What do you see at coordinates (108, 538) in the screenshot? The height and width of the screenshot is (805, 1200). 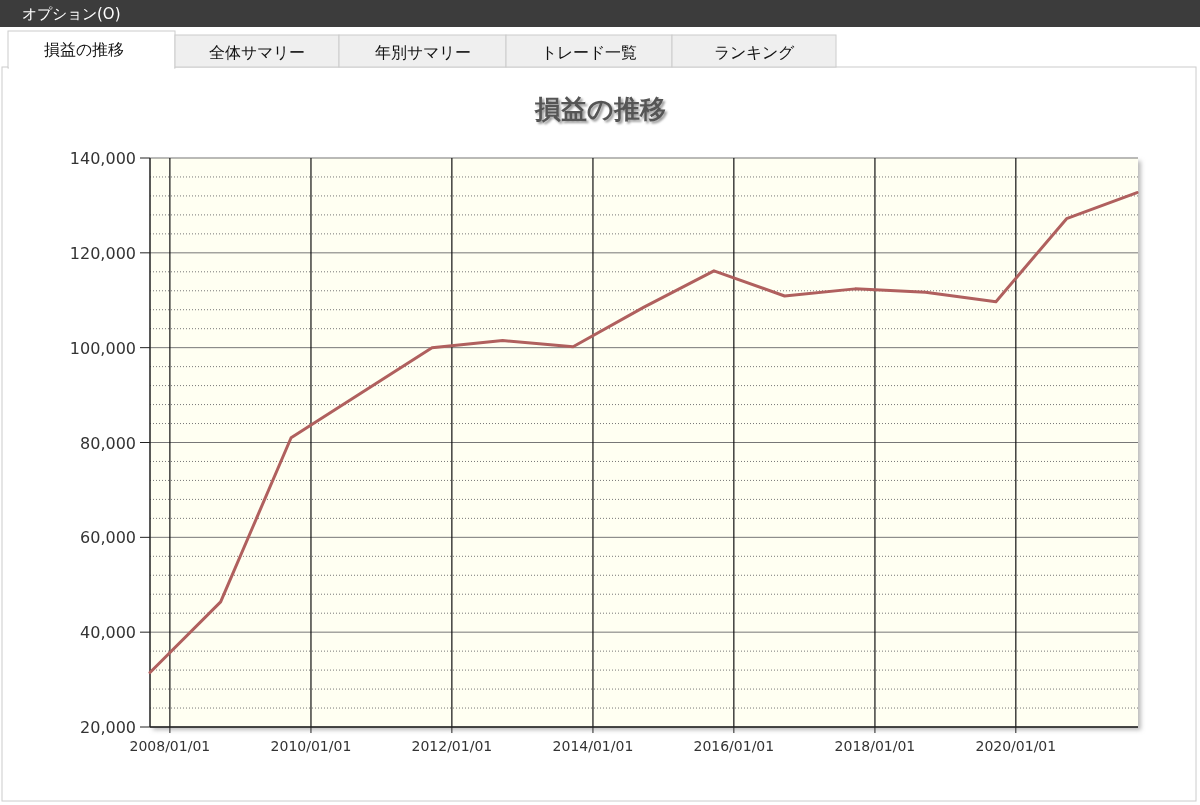 I see `y-tick-label: 60,000` at bounding box center [108, 538].